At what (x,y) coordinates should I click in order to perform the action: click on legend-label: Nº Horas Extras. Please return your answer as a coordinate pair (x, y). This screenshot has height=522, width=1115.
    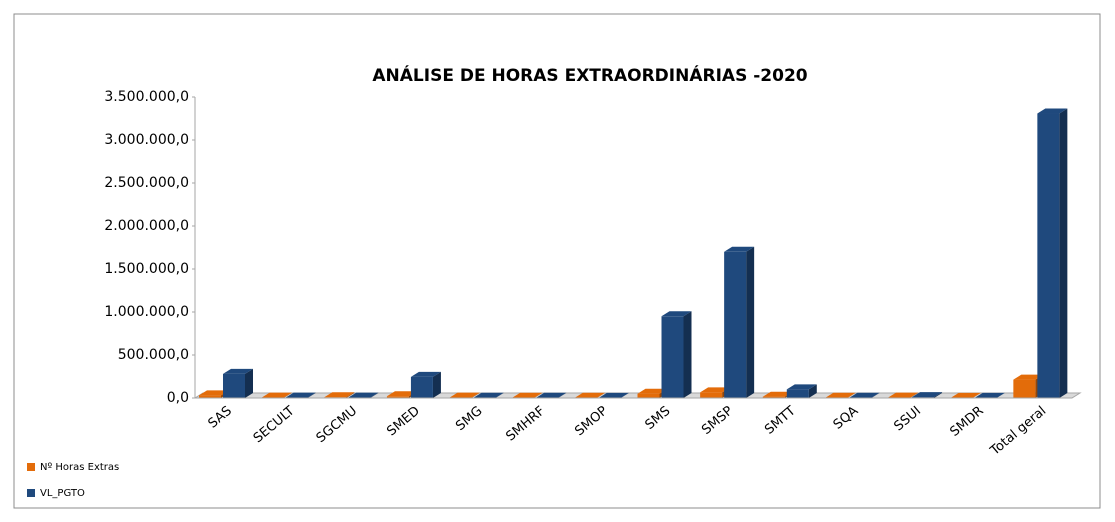
    Looking at the image, I should click on (79, 467).